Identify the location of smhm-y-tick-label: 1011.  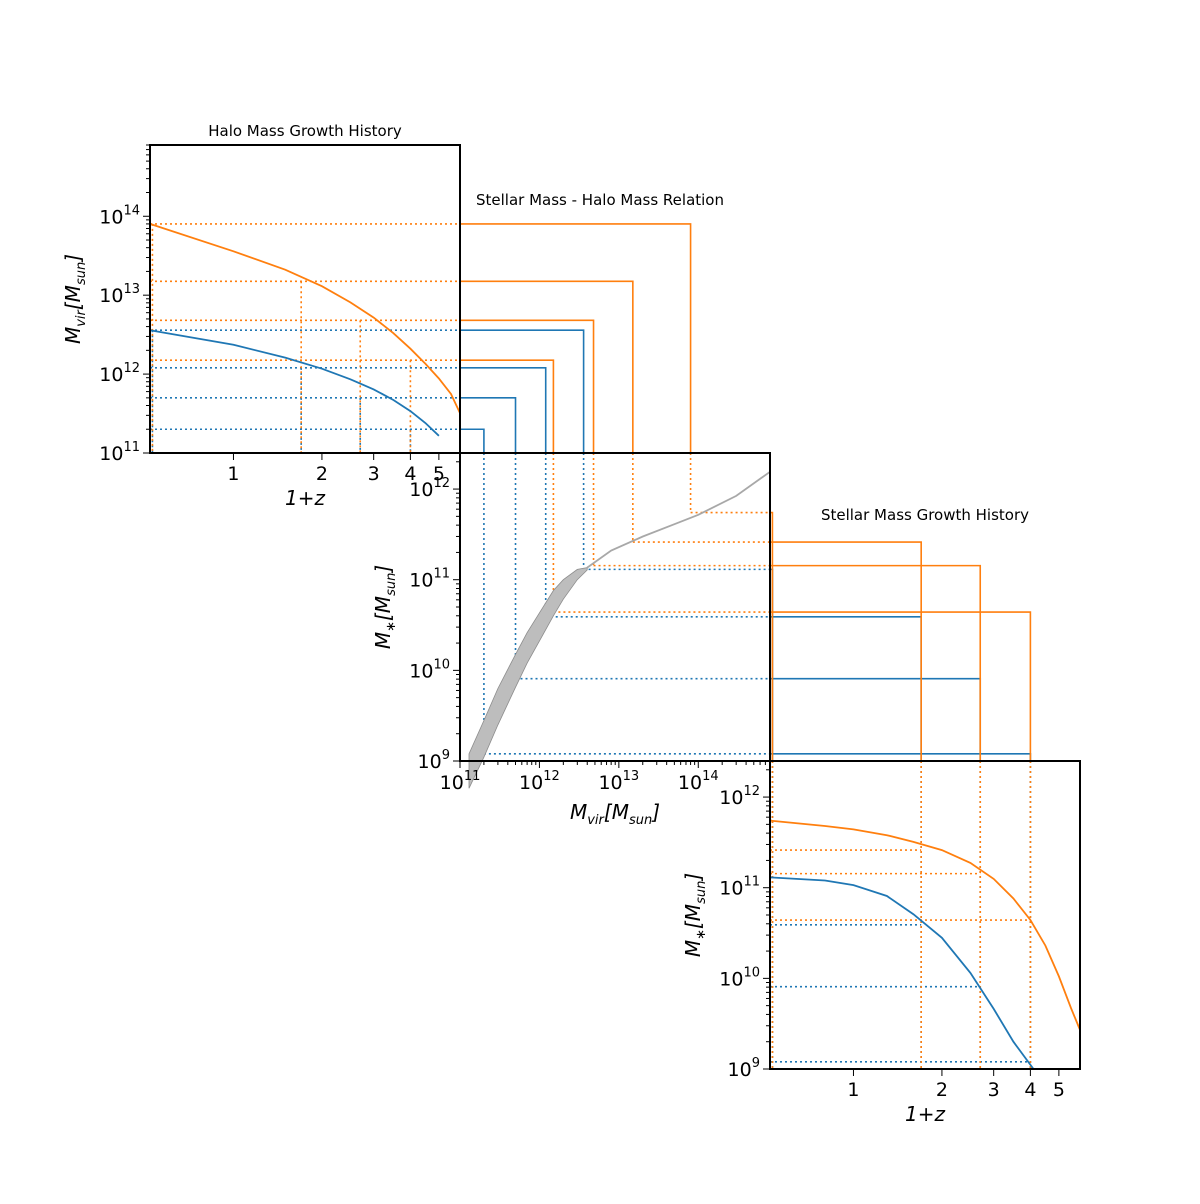
(429, 579).